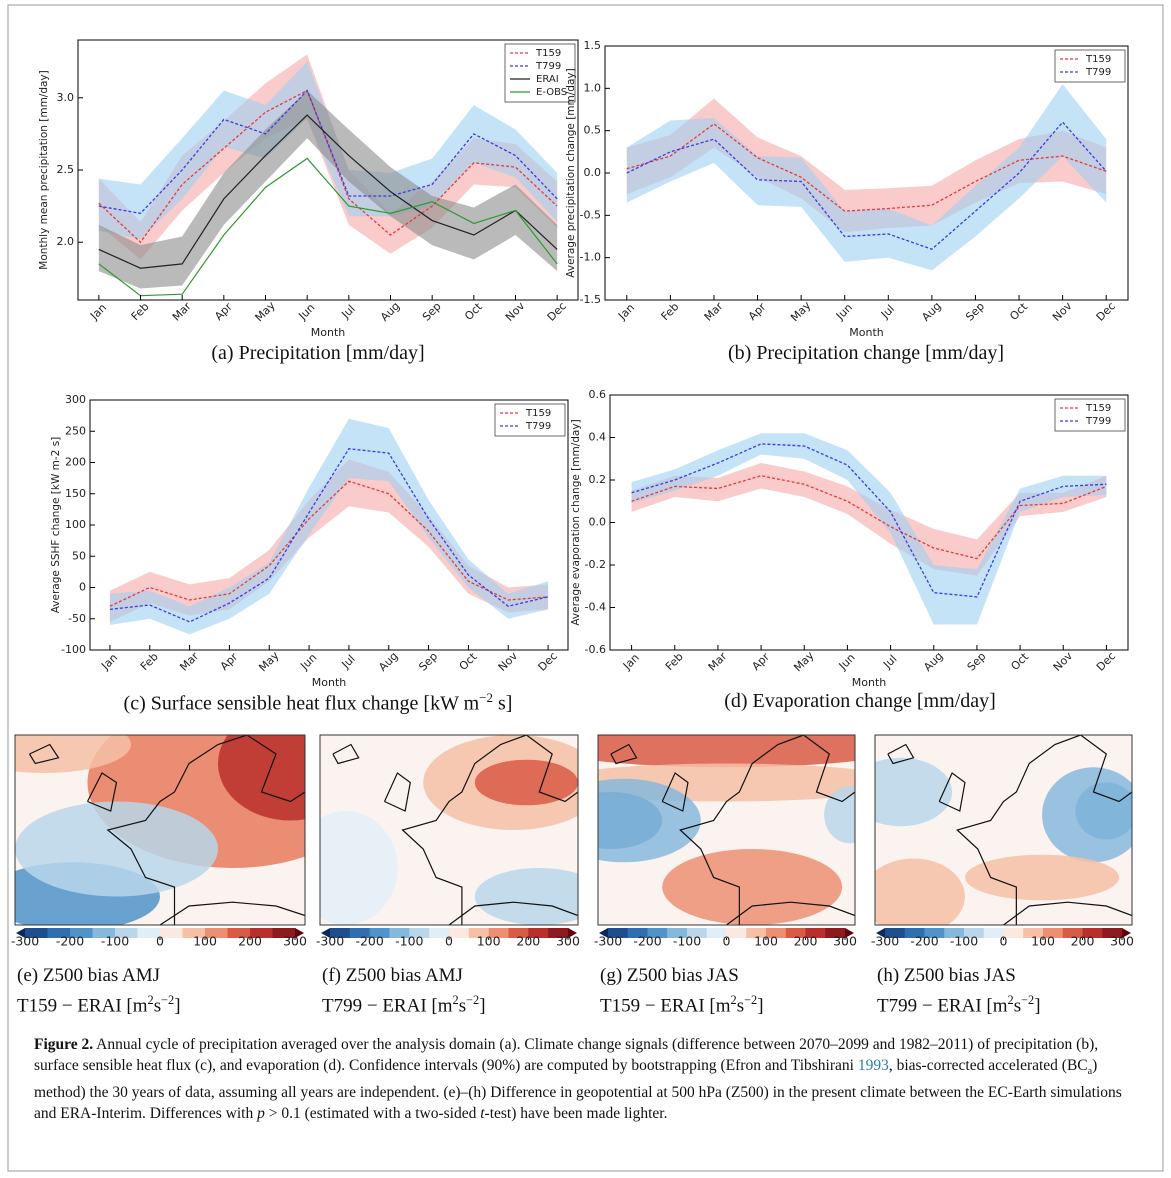  What do you see at coordinates (593, 130) in the screenshot?
I see `y-tick-label: 0.5` at bounding box center [593, 130].